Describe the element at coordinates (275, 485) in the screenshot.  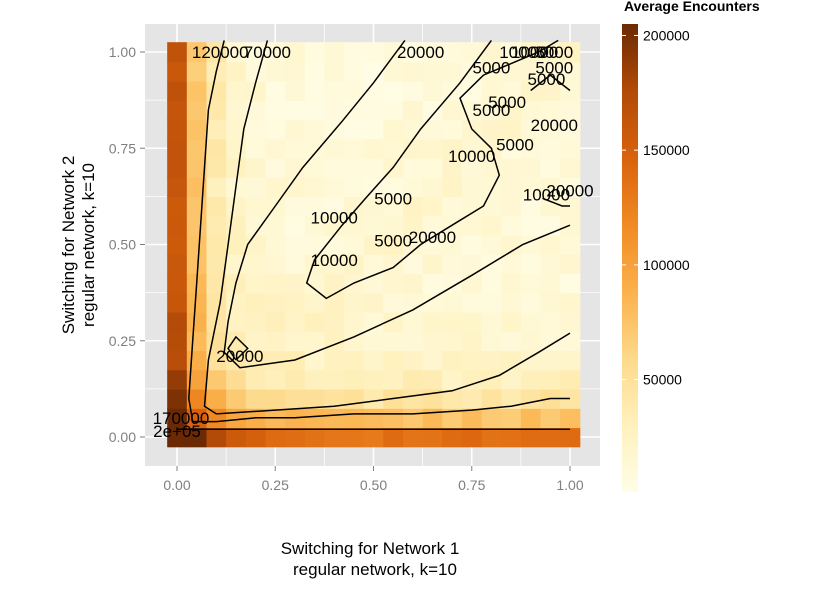
I see `x-tick-label: 0.25` at that location.